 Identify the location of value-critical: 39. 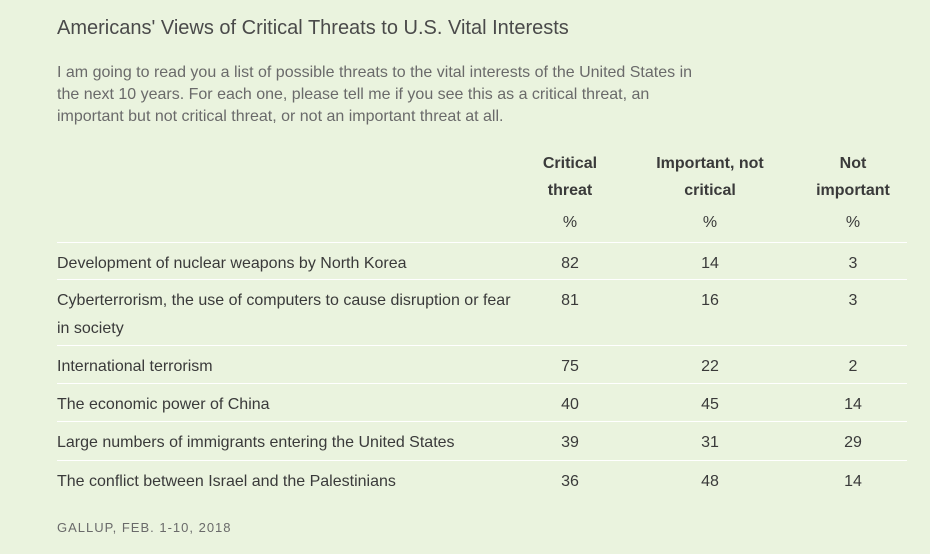
(570, 442).